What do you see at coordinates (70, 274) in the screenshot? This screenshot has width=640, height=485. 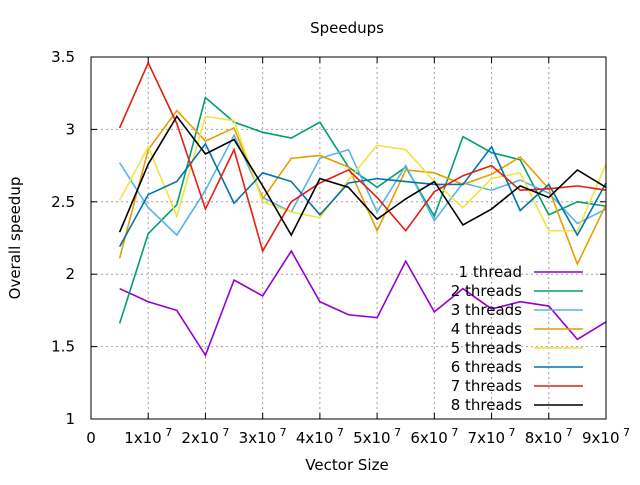 I see `y-tick-label: 2` at bounding box center [70, 274].